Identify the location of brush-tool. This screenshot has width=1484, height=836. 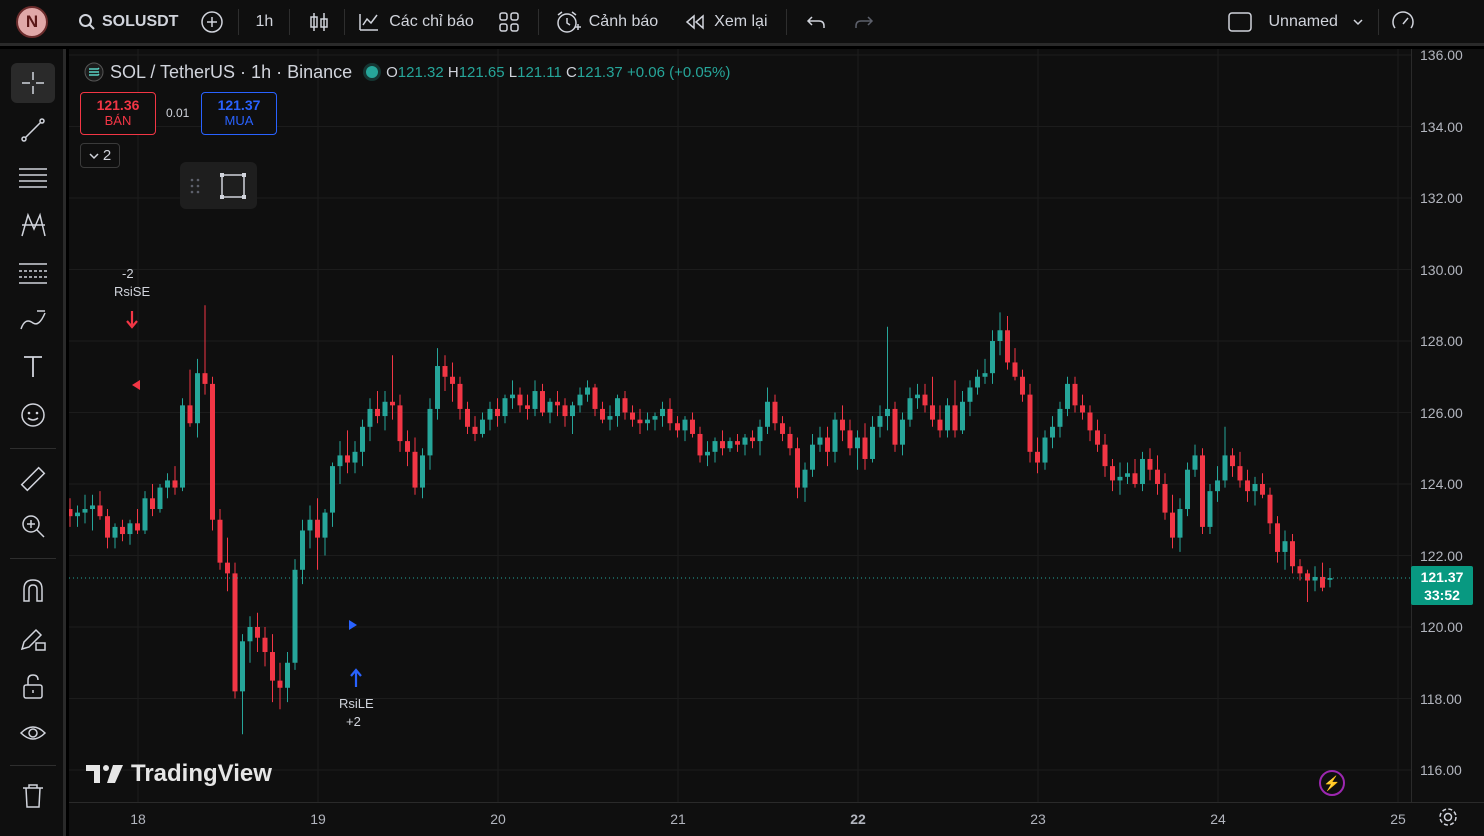
(33, 320).